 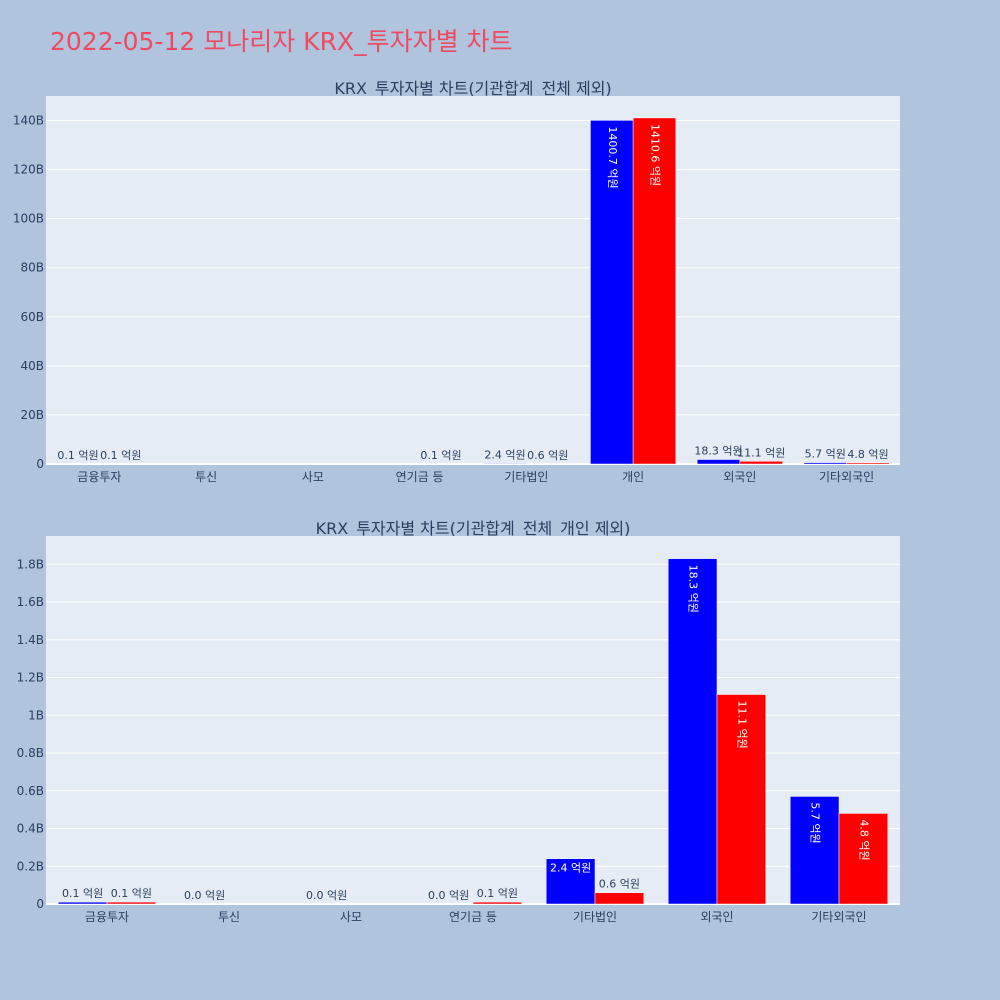 I want to click on y-tick-label: 20B, so click(x=32, y=415).